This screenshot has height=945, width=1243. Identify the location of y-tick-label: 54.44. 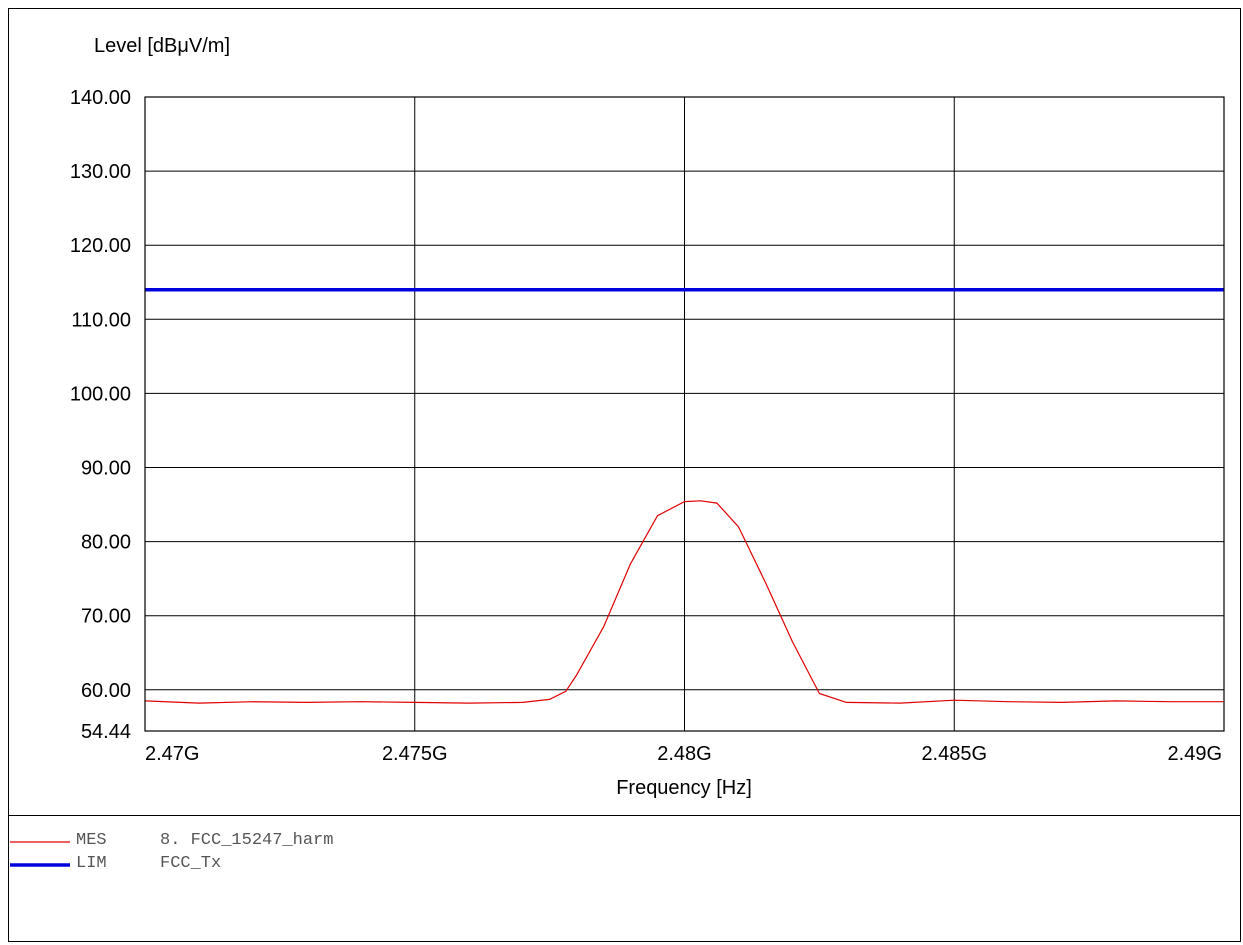
(106, 732).